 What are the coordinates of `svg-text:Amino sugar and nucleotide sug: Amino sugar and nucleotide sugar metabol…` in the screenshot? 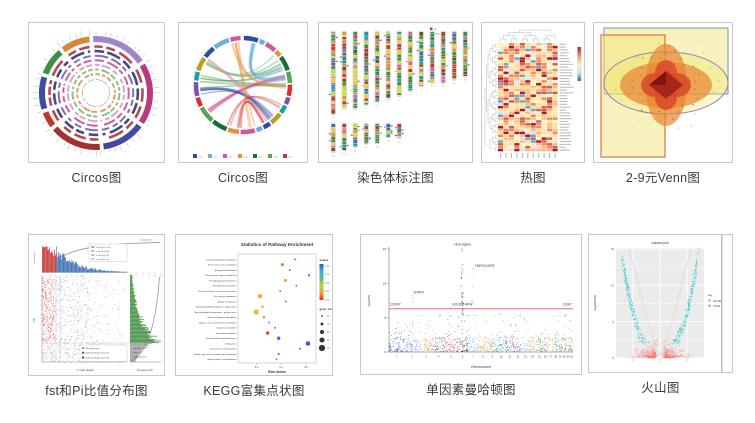 It's located at (215, 354).